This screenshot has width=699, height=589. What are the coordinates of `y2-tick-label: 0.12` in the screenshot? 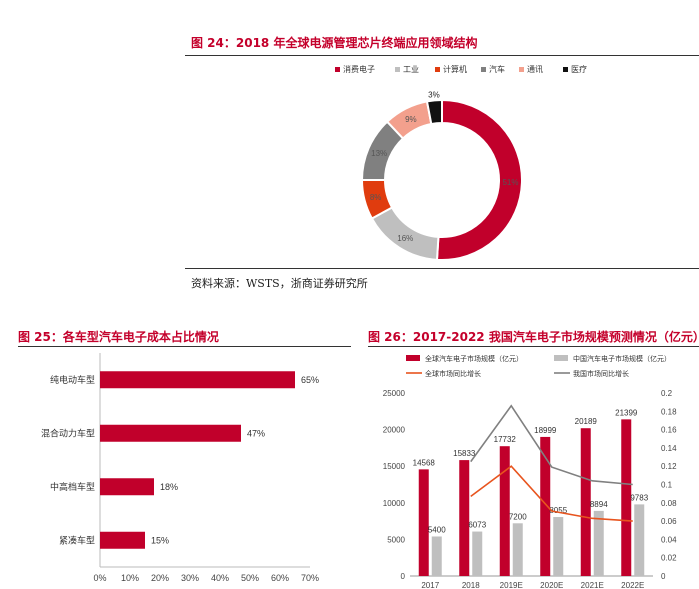 It's located at (669, 466).